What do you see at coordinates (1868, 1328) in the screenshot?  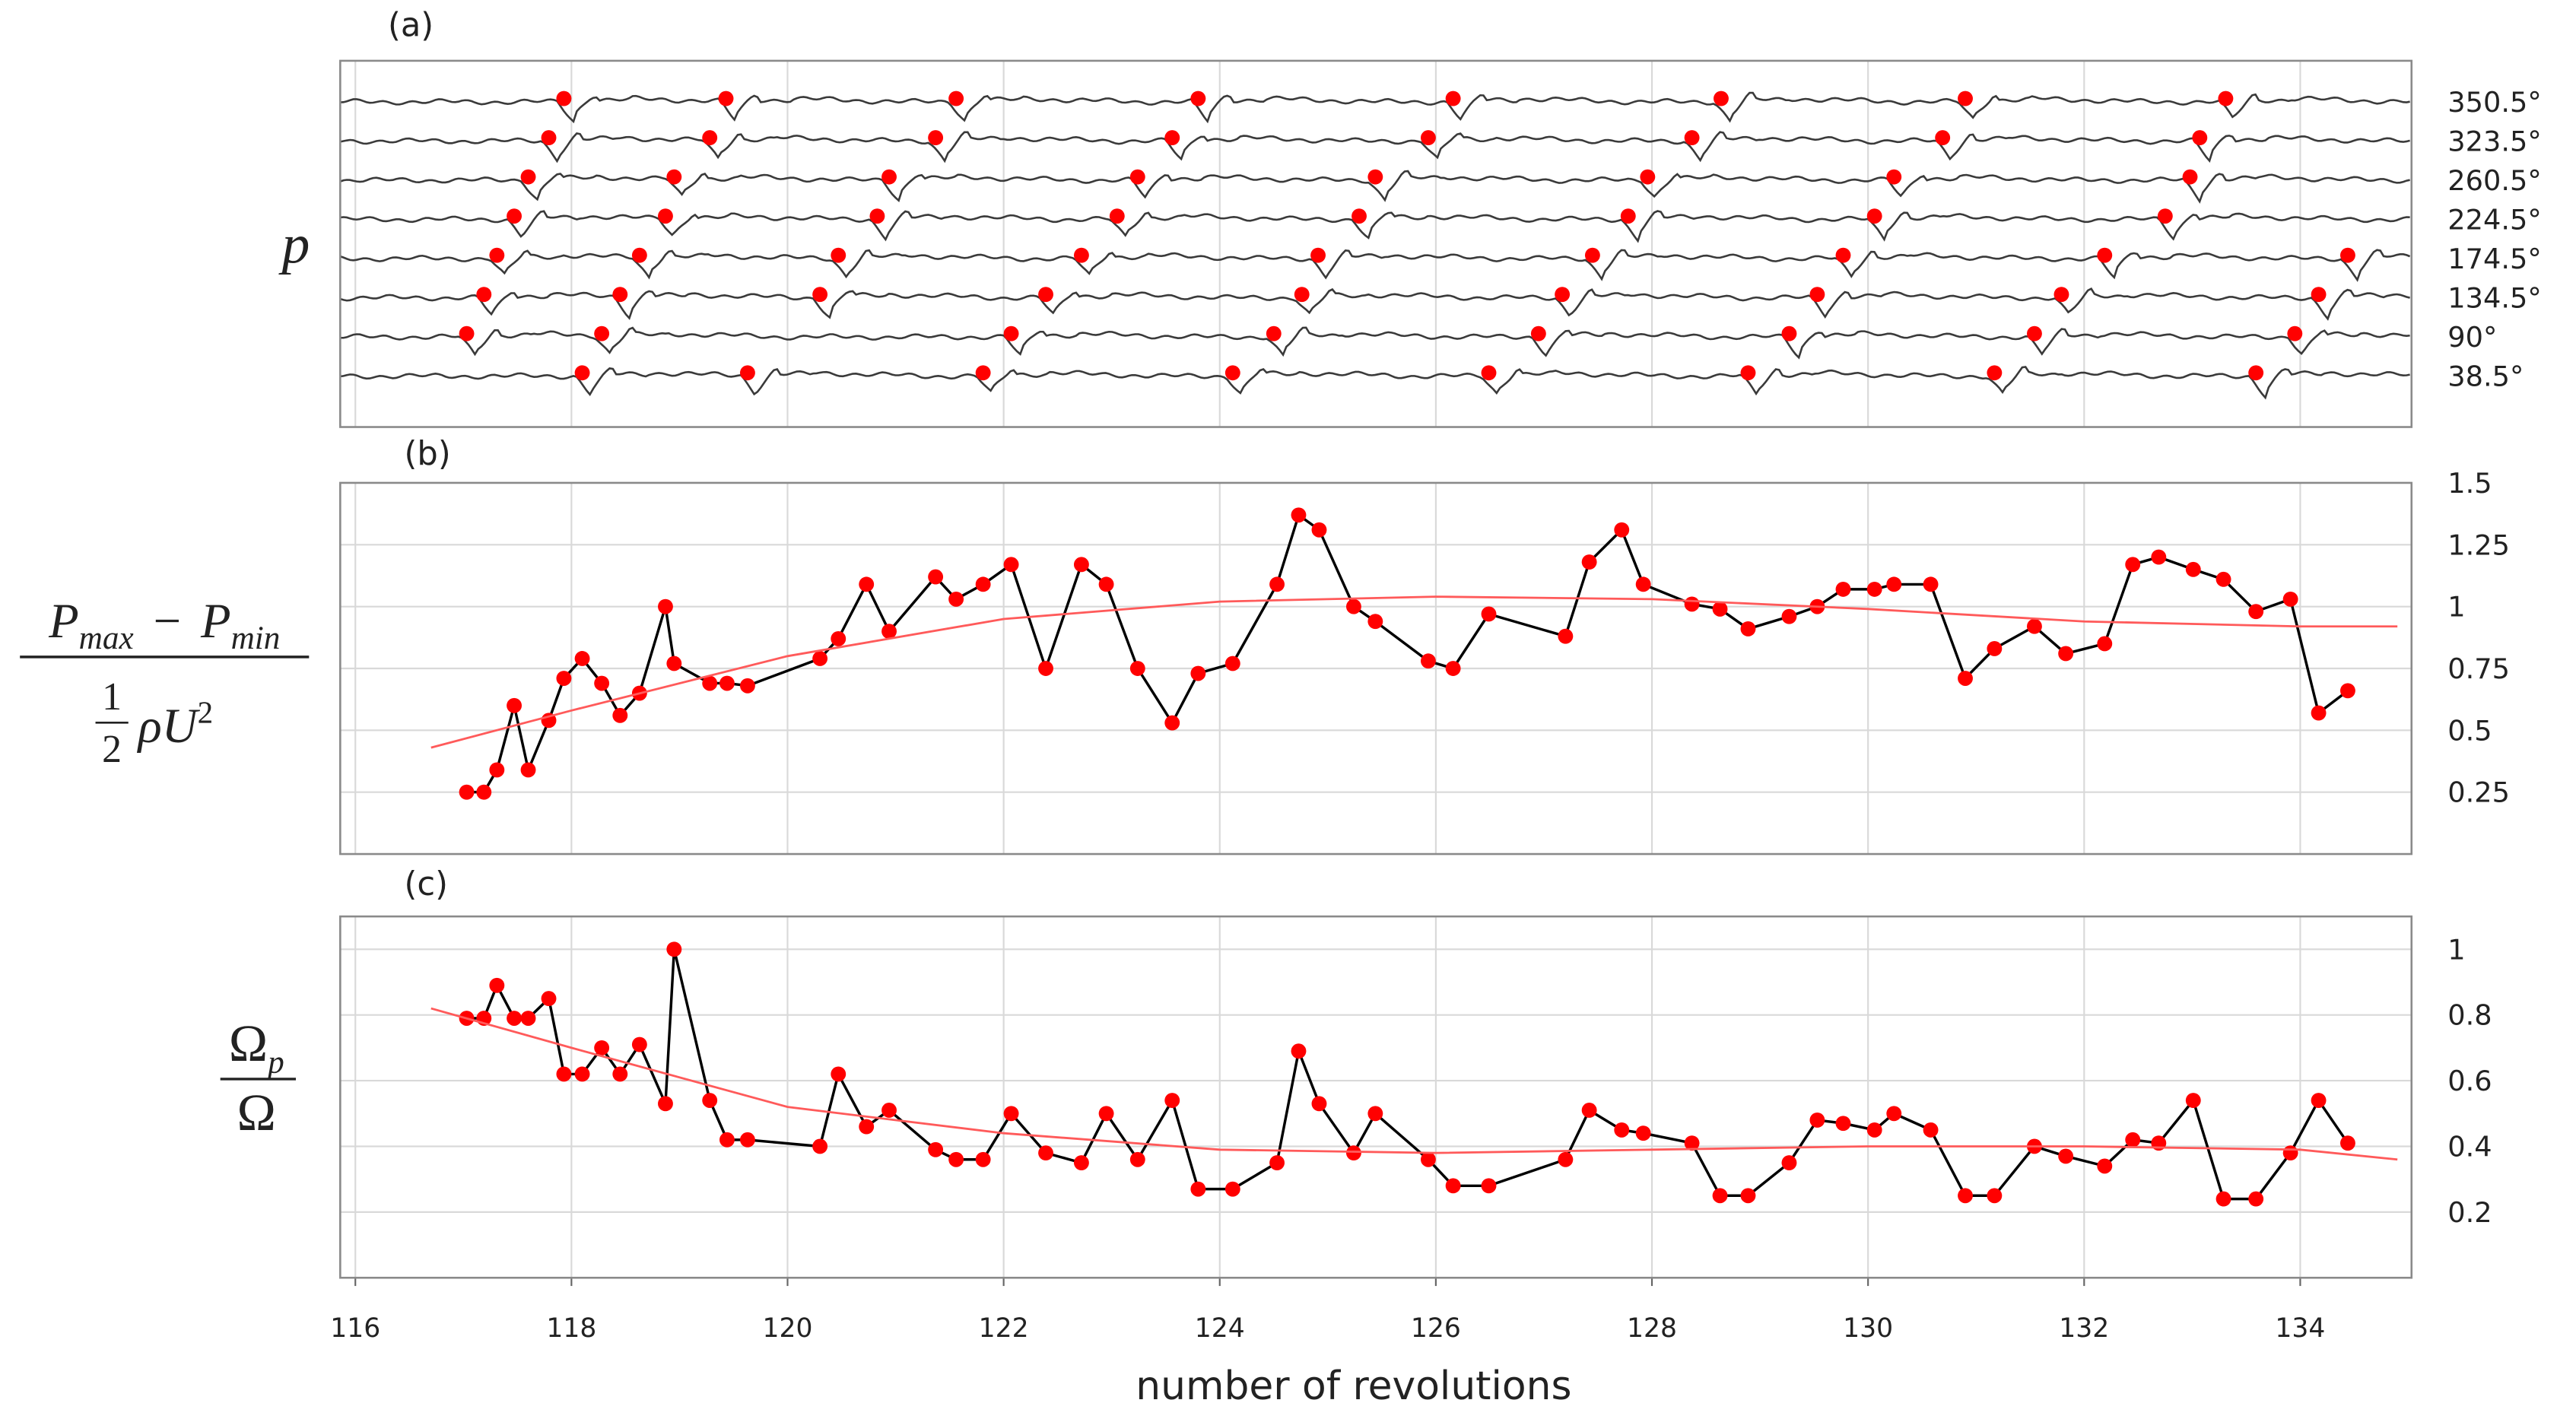 I see `x-tick-label: 130` at bounding box center [1868, 1328].